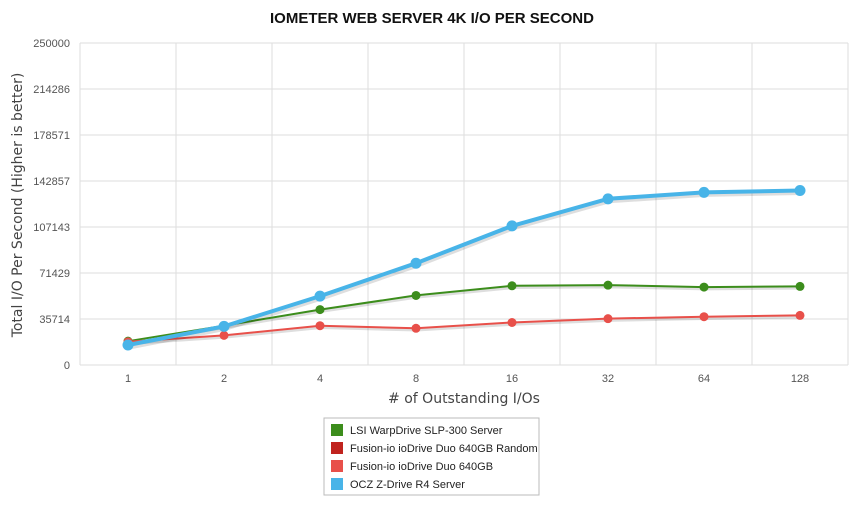  What do you see at coordinates (128, 379) in the screenshot?
I see `x-tick-label: 1` at bounding box center [128, 379].